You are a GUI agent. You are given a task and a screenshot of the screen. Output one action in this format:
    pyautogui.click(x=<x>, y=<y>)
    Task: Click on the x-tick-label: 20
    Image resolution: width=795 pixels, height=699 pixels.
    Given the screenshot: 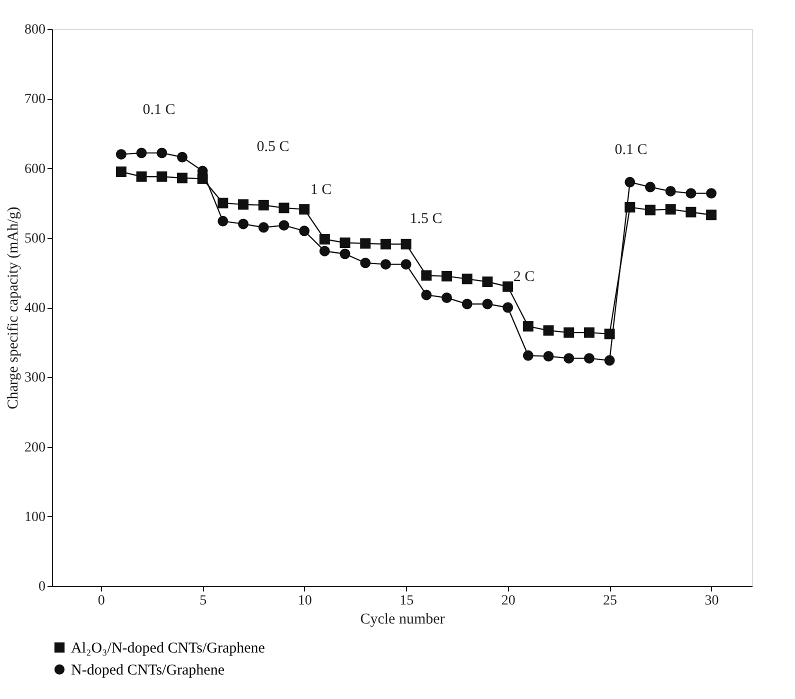 What is the action you would take?
    pyautogui.click(x=508, y=601)
    